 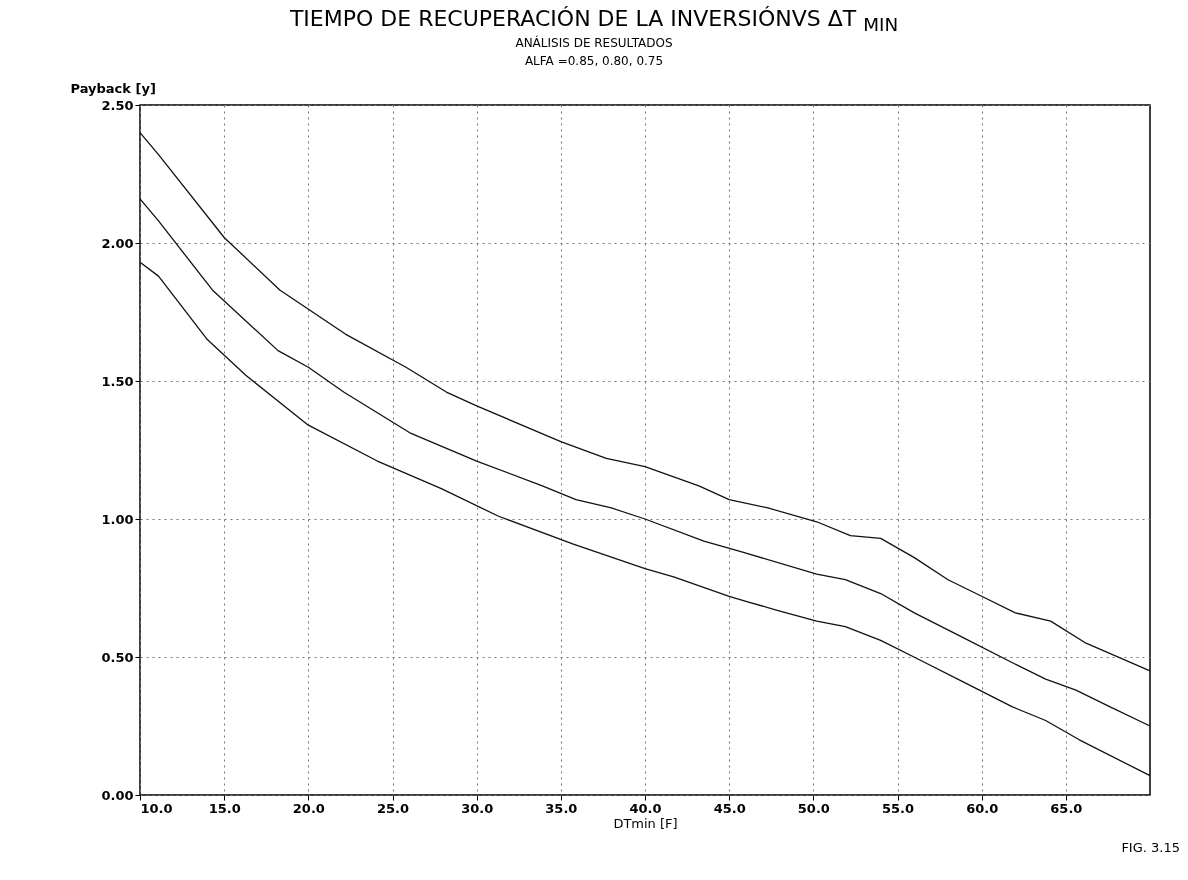 What do you see at coordinates (645, 808) in the screenshot?
I see `x-tick-label: 40.0` at bounding box center [645, 808].